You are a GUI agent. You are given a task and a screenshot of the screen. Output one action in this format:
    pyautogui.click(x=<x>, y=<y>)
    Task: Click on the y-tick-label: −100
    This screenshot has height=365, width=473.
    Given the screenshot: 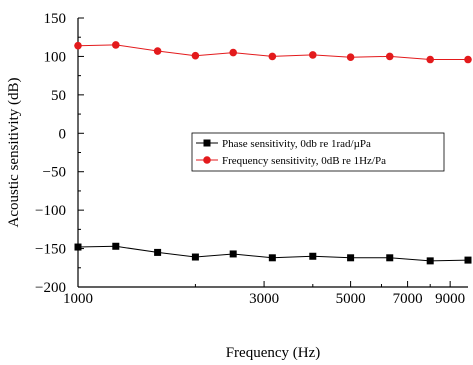 What is the action you would take?
    pyautogui.click(x=50, y=211)
    